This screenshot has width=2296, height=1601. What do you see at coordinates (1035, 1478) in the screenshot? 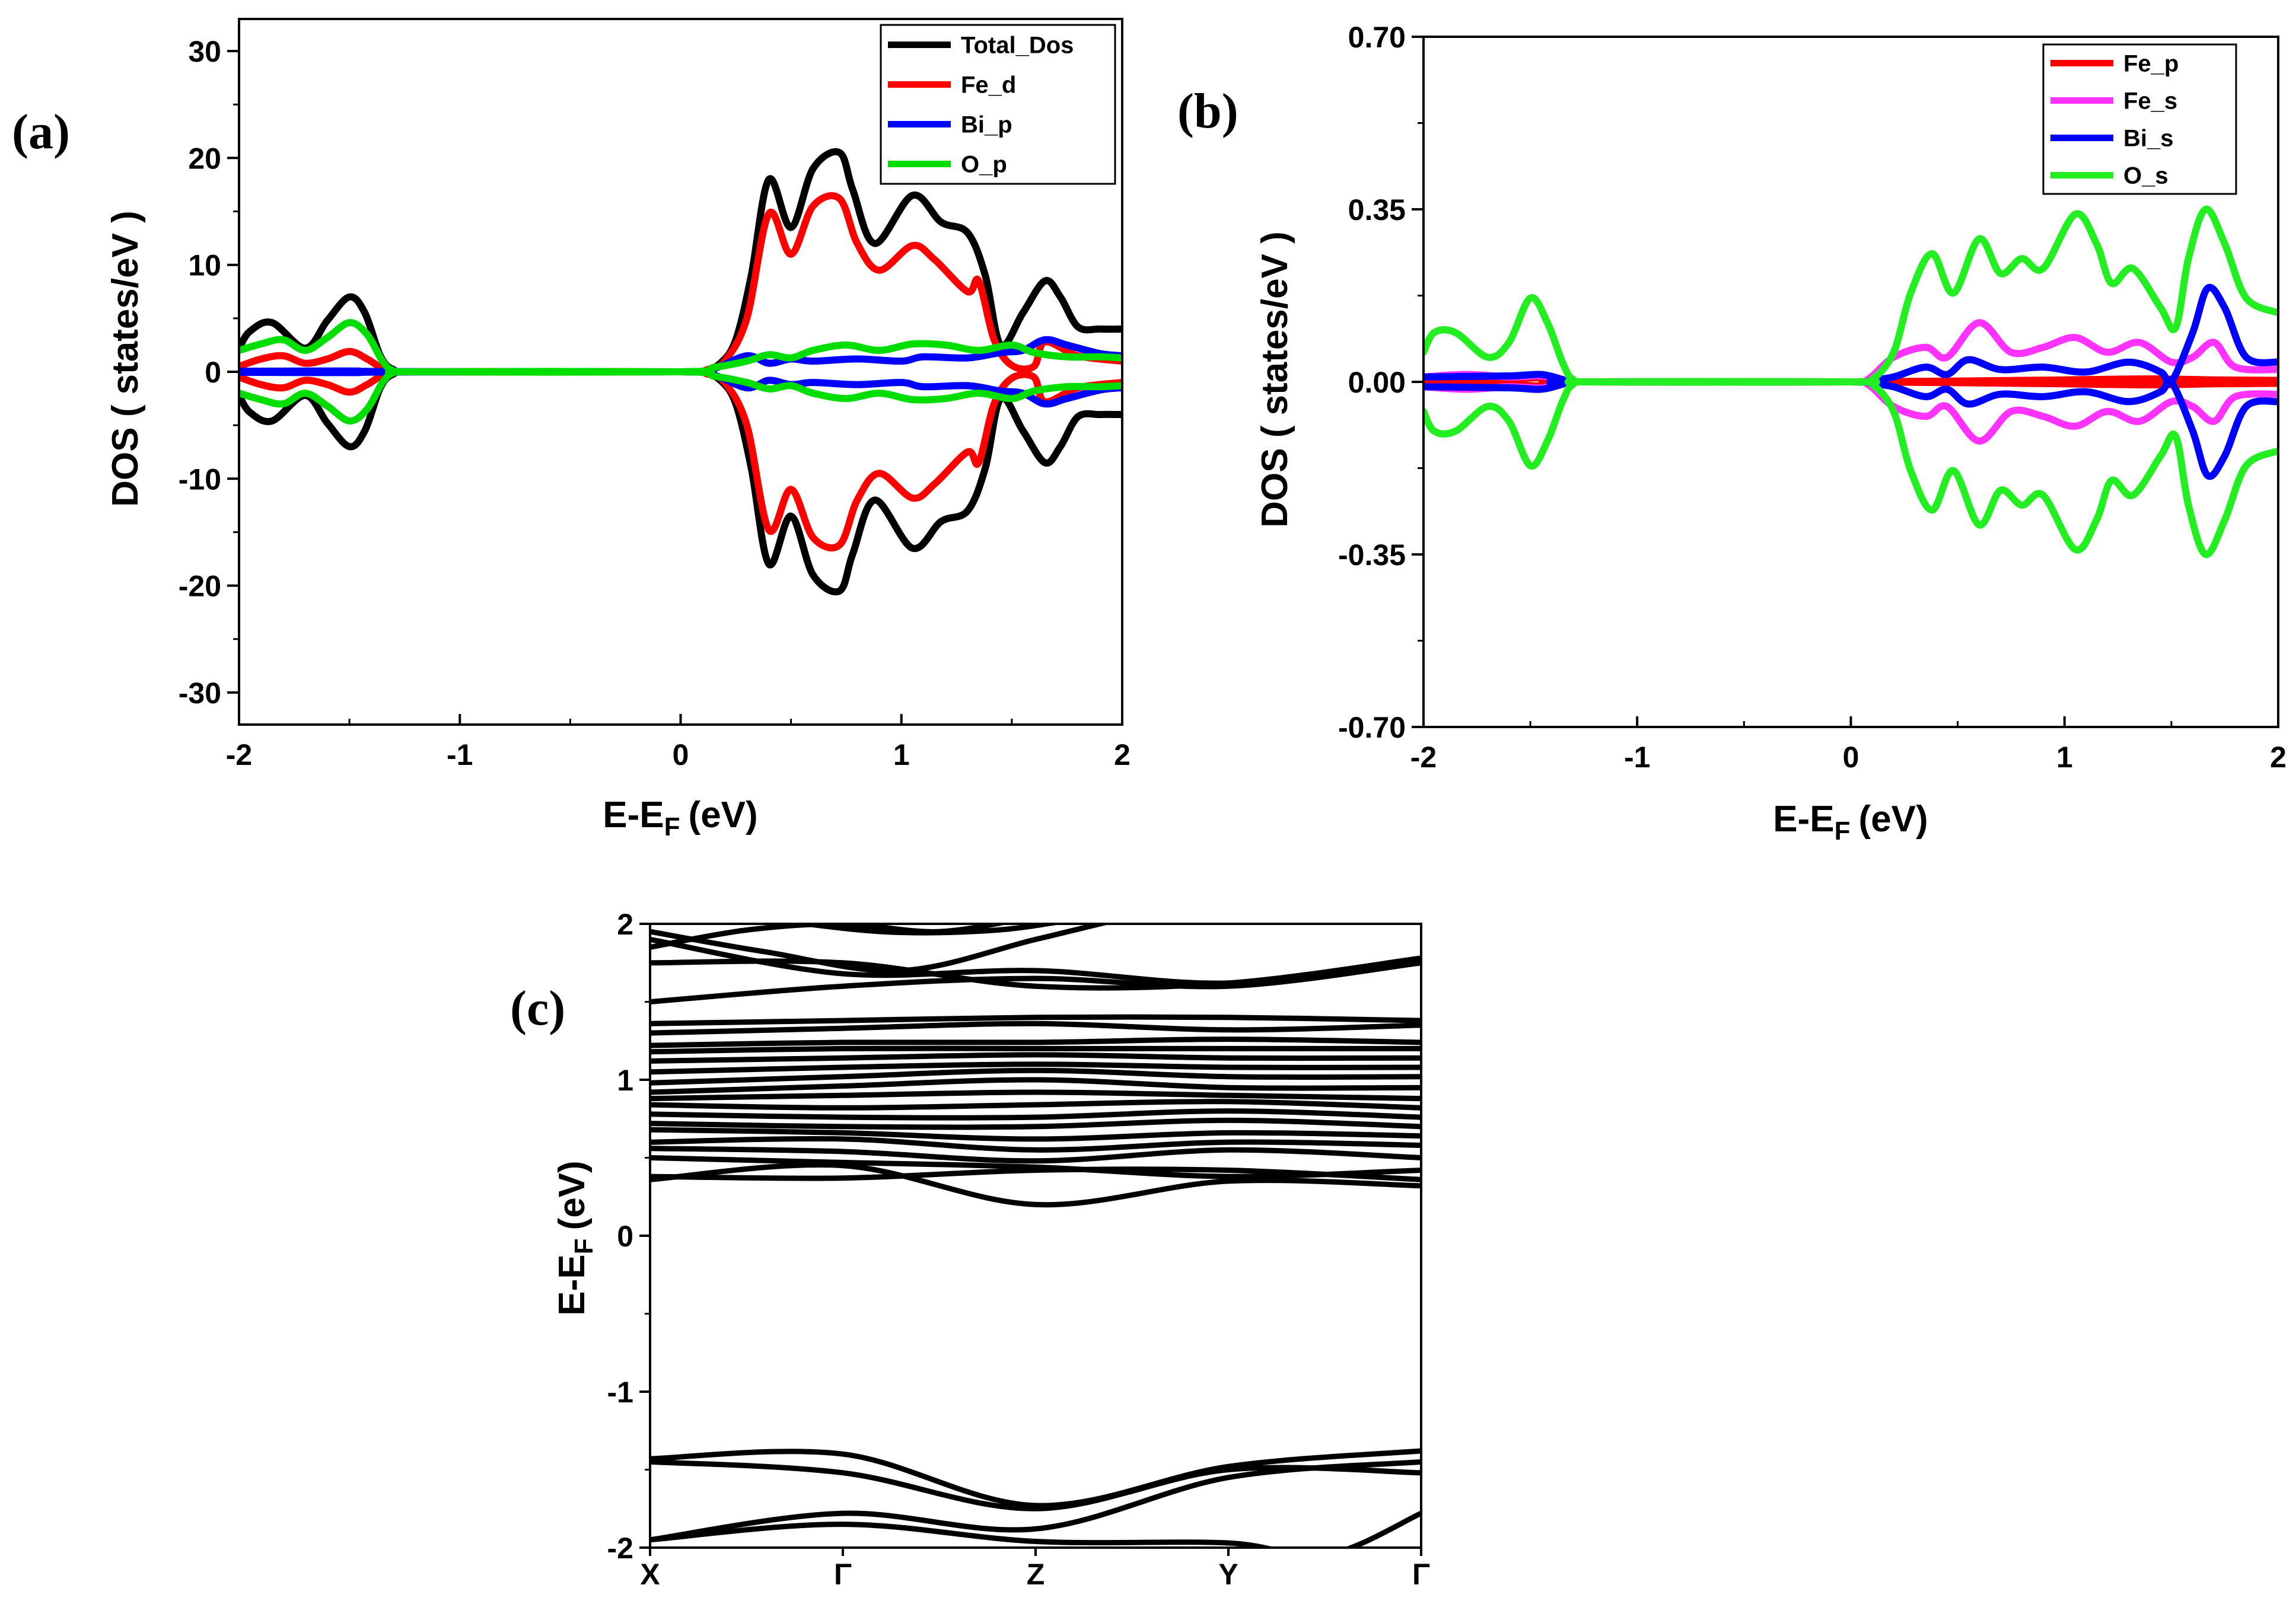
I see `band-v1` at bounding box center [1035, 1478].